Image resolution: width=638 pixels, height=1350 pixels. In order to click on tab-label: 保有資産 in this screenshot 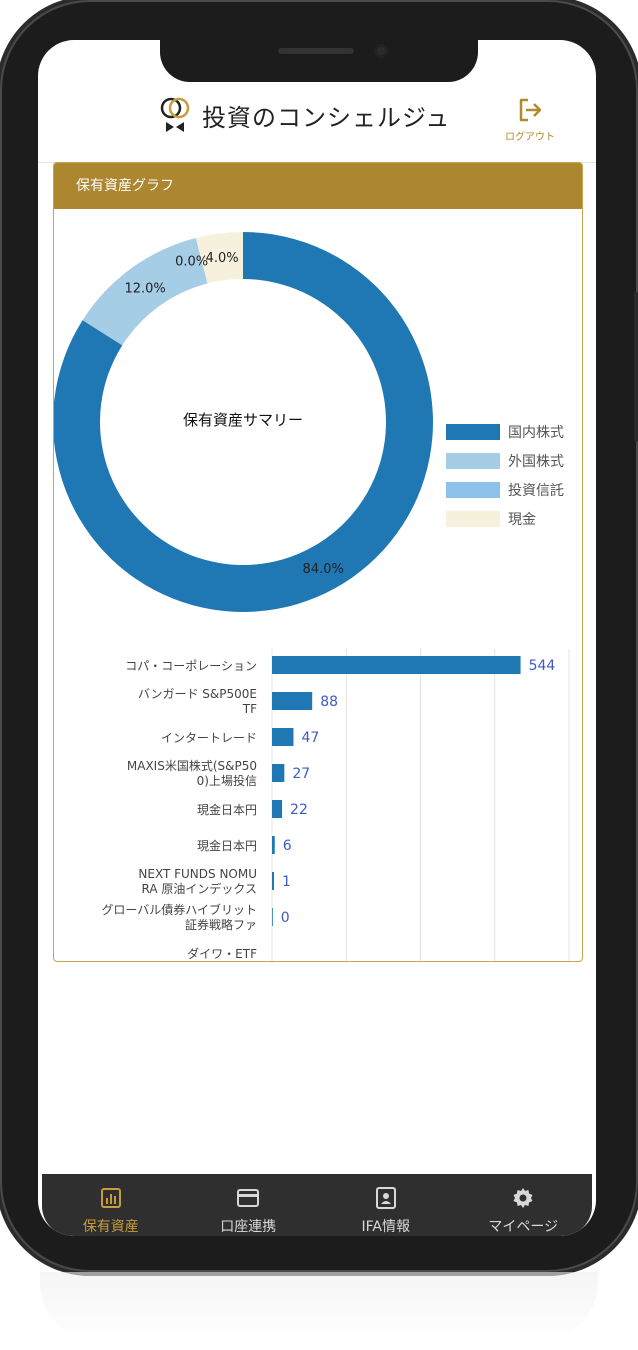, I will do `click(110, 1227)`.